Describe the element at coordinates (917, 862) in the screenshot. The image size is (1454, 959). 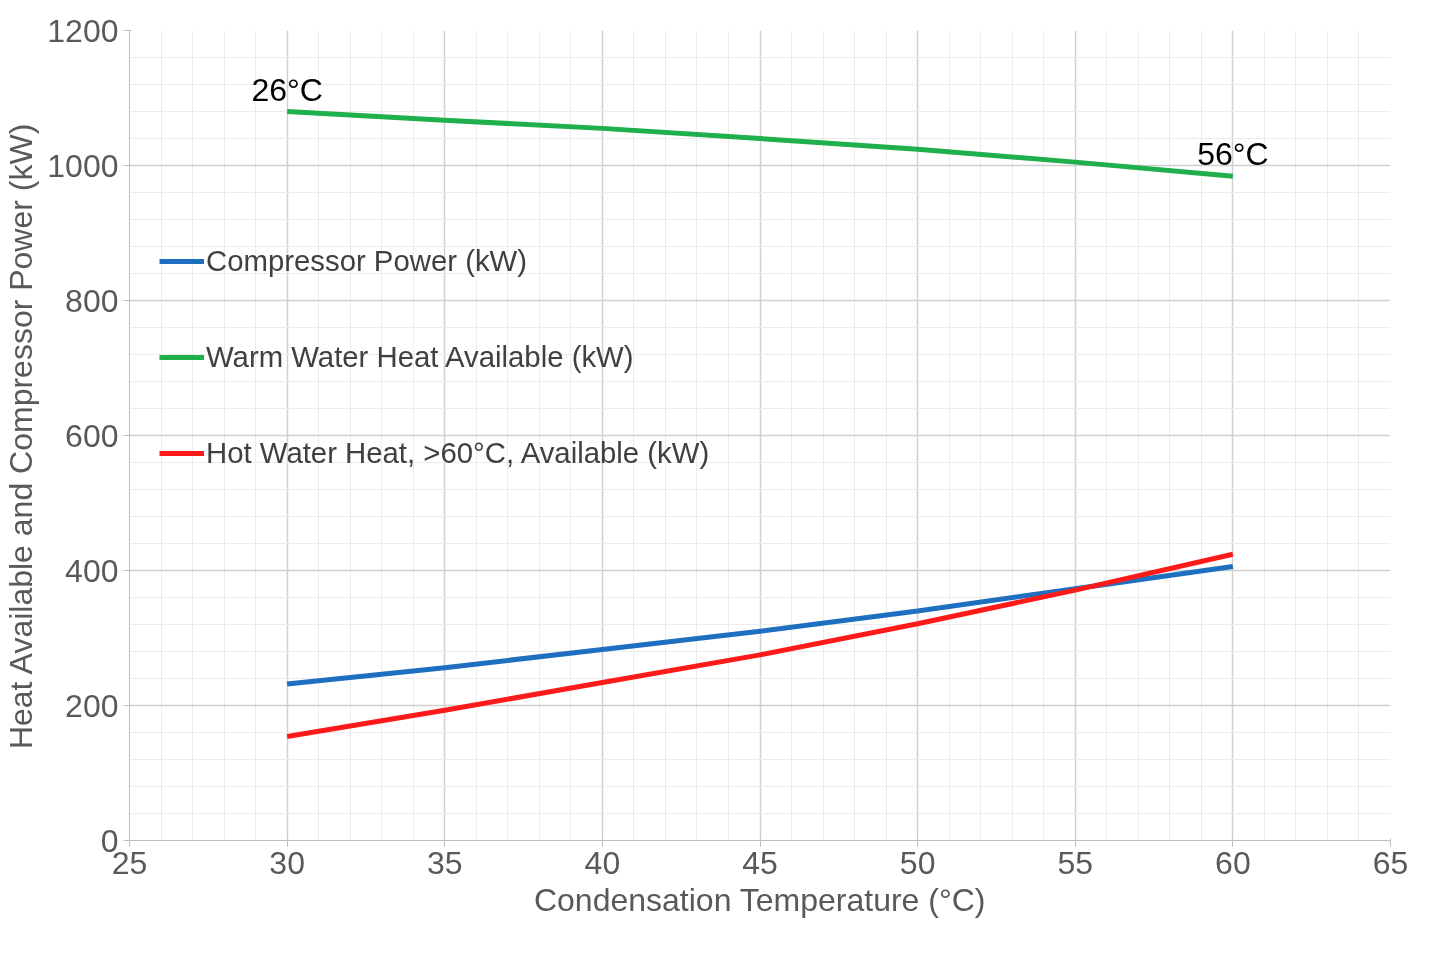
I see `x-tick-label: 50` at that location.